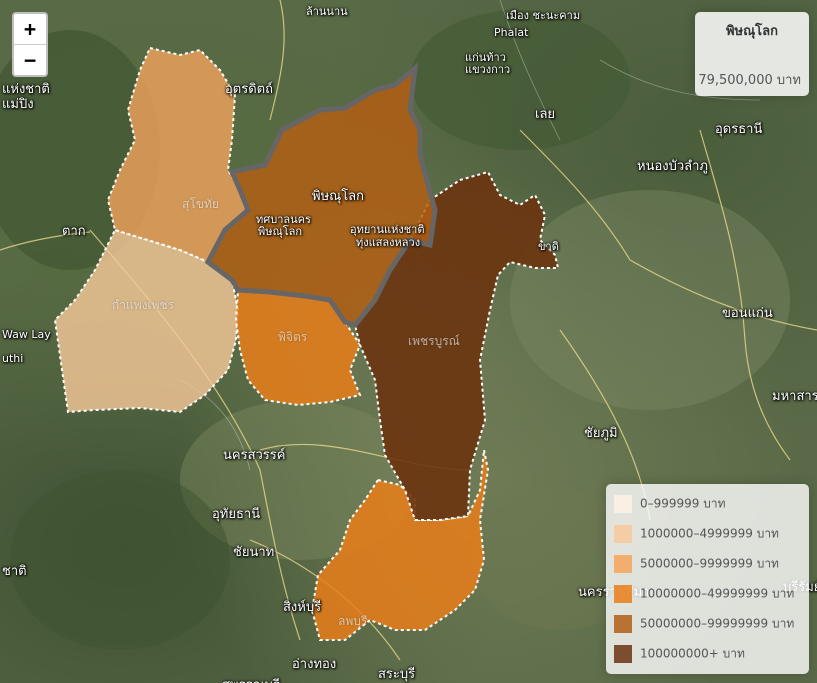 Image resolution: width=817 pixels, height=683 pixels. Describe the element at coordinates (254, 455) in the screenshot. I see `place-label: นครสวรรค์` at that location.